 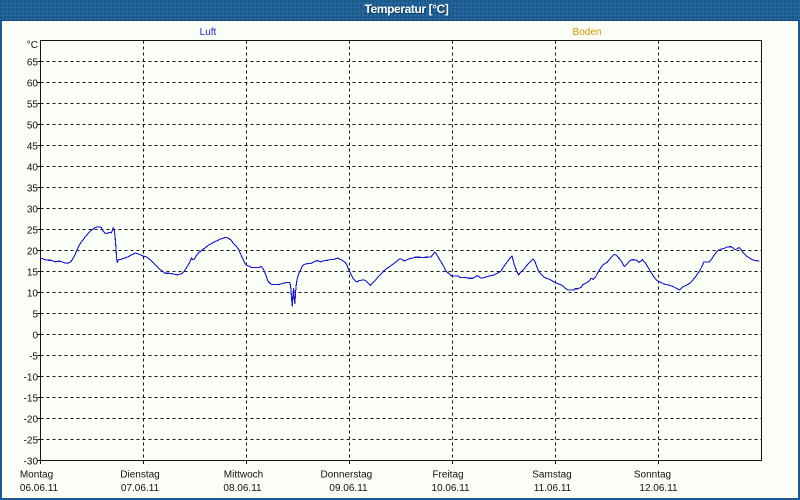 I want to click on svg-text: -10, so click(x=31, y=378).